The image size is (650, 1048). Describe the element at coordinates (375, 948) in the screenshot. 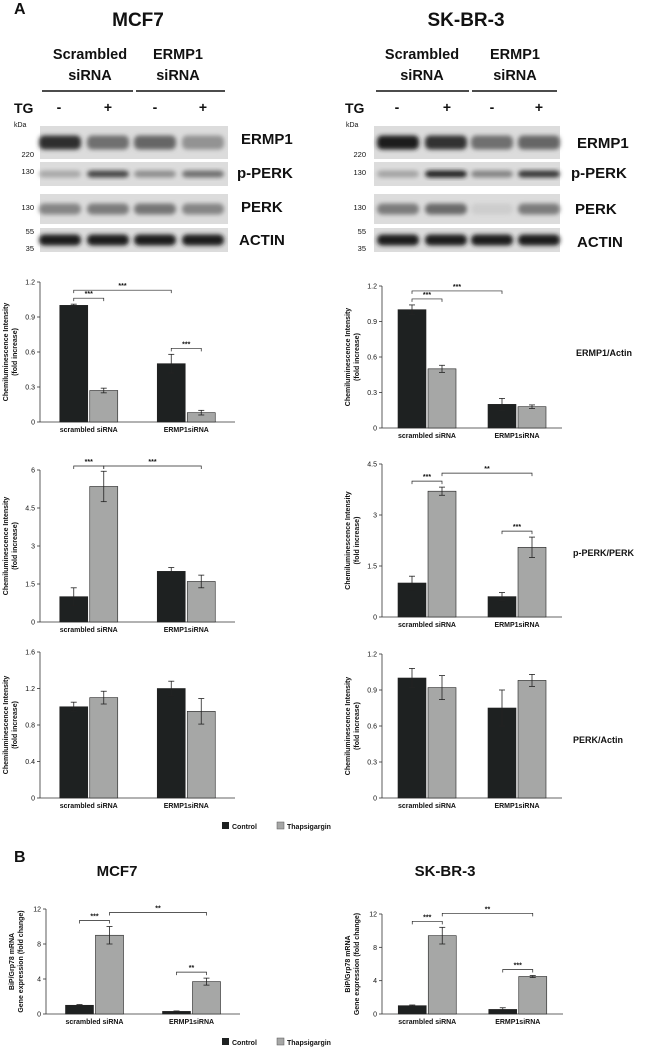

I see `y-tick-label: 8` at that location.